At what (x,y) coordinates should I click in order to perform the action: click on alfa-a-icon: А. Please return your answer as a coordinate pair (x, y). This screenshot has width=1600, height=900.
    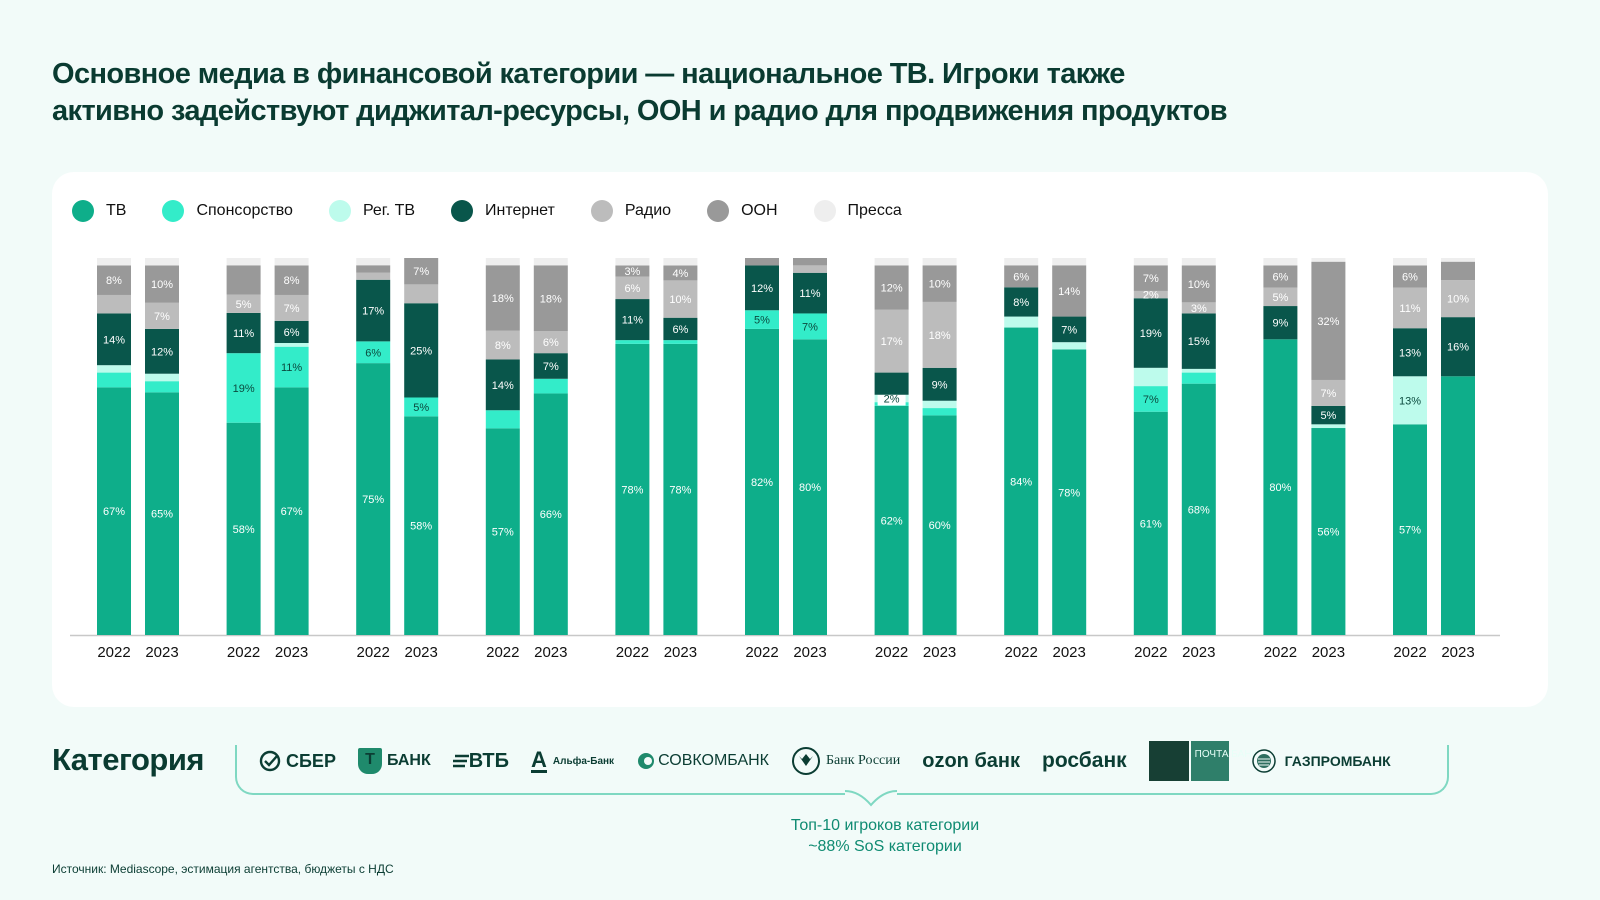
    Looking at the image, I should click on (539, 759).